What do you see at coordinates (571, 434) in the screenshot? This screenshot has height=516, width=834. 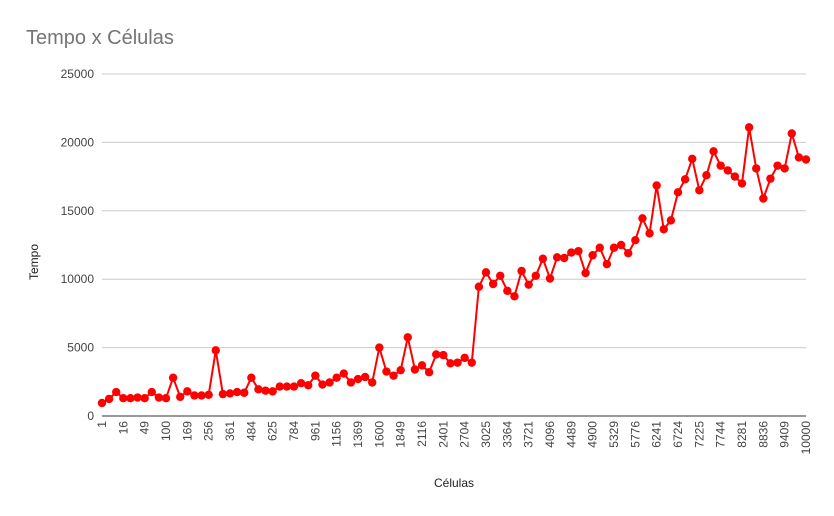 I see `x-tick-label: 4489` at bounding box center [571, 434].